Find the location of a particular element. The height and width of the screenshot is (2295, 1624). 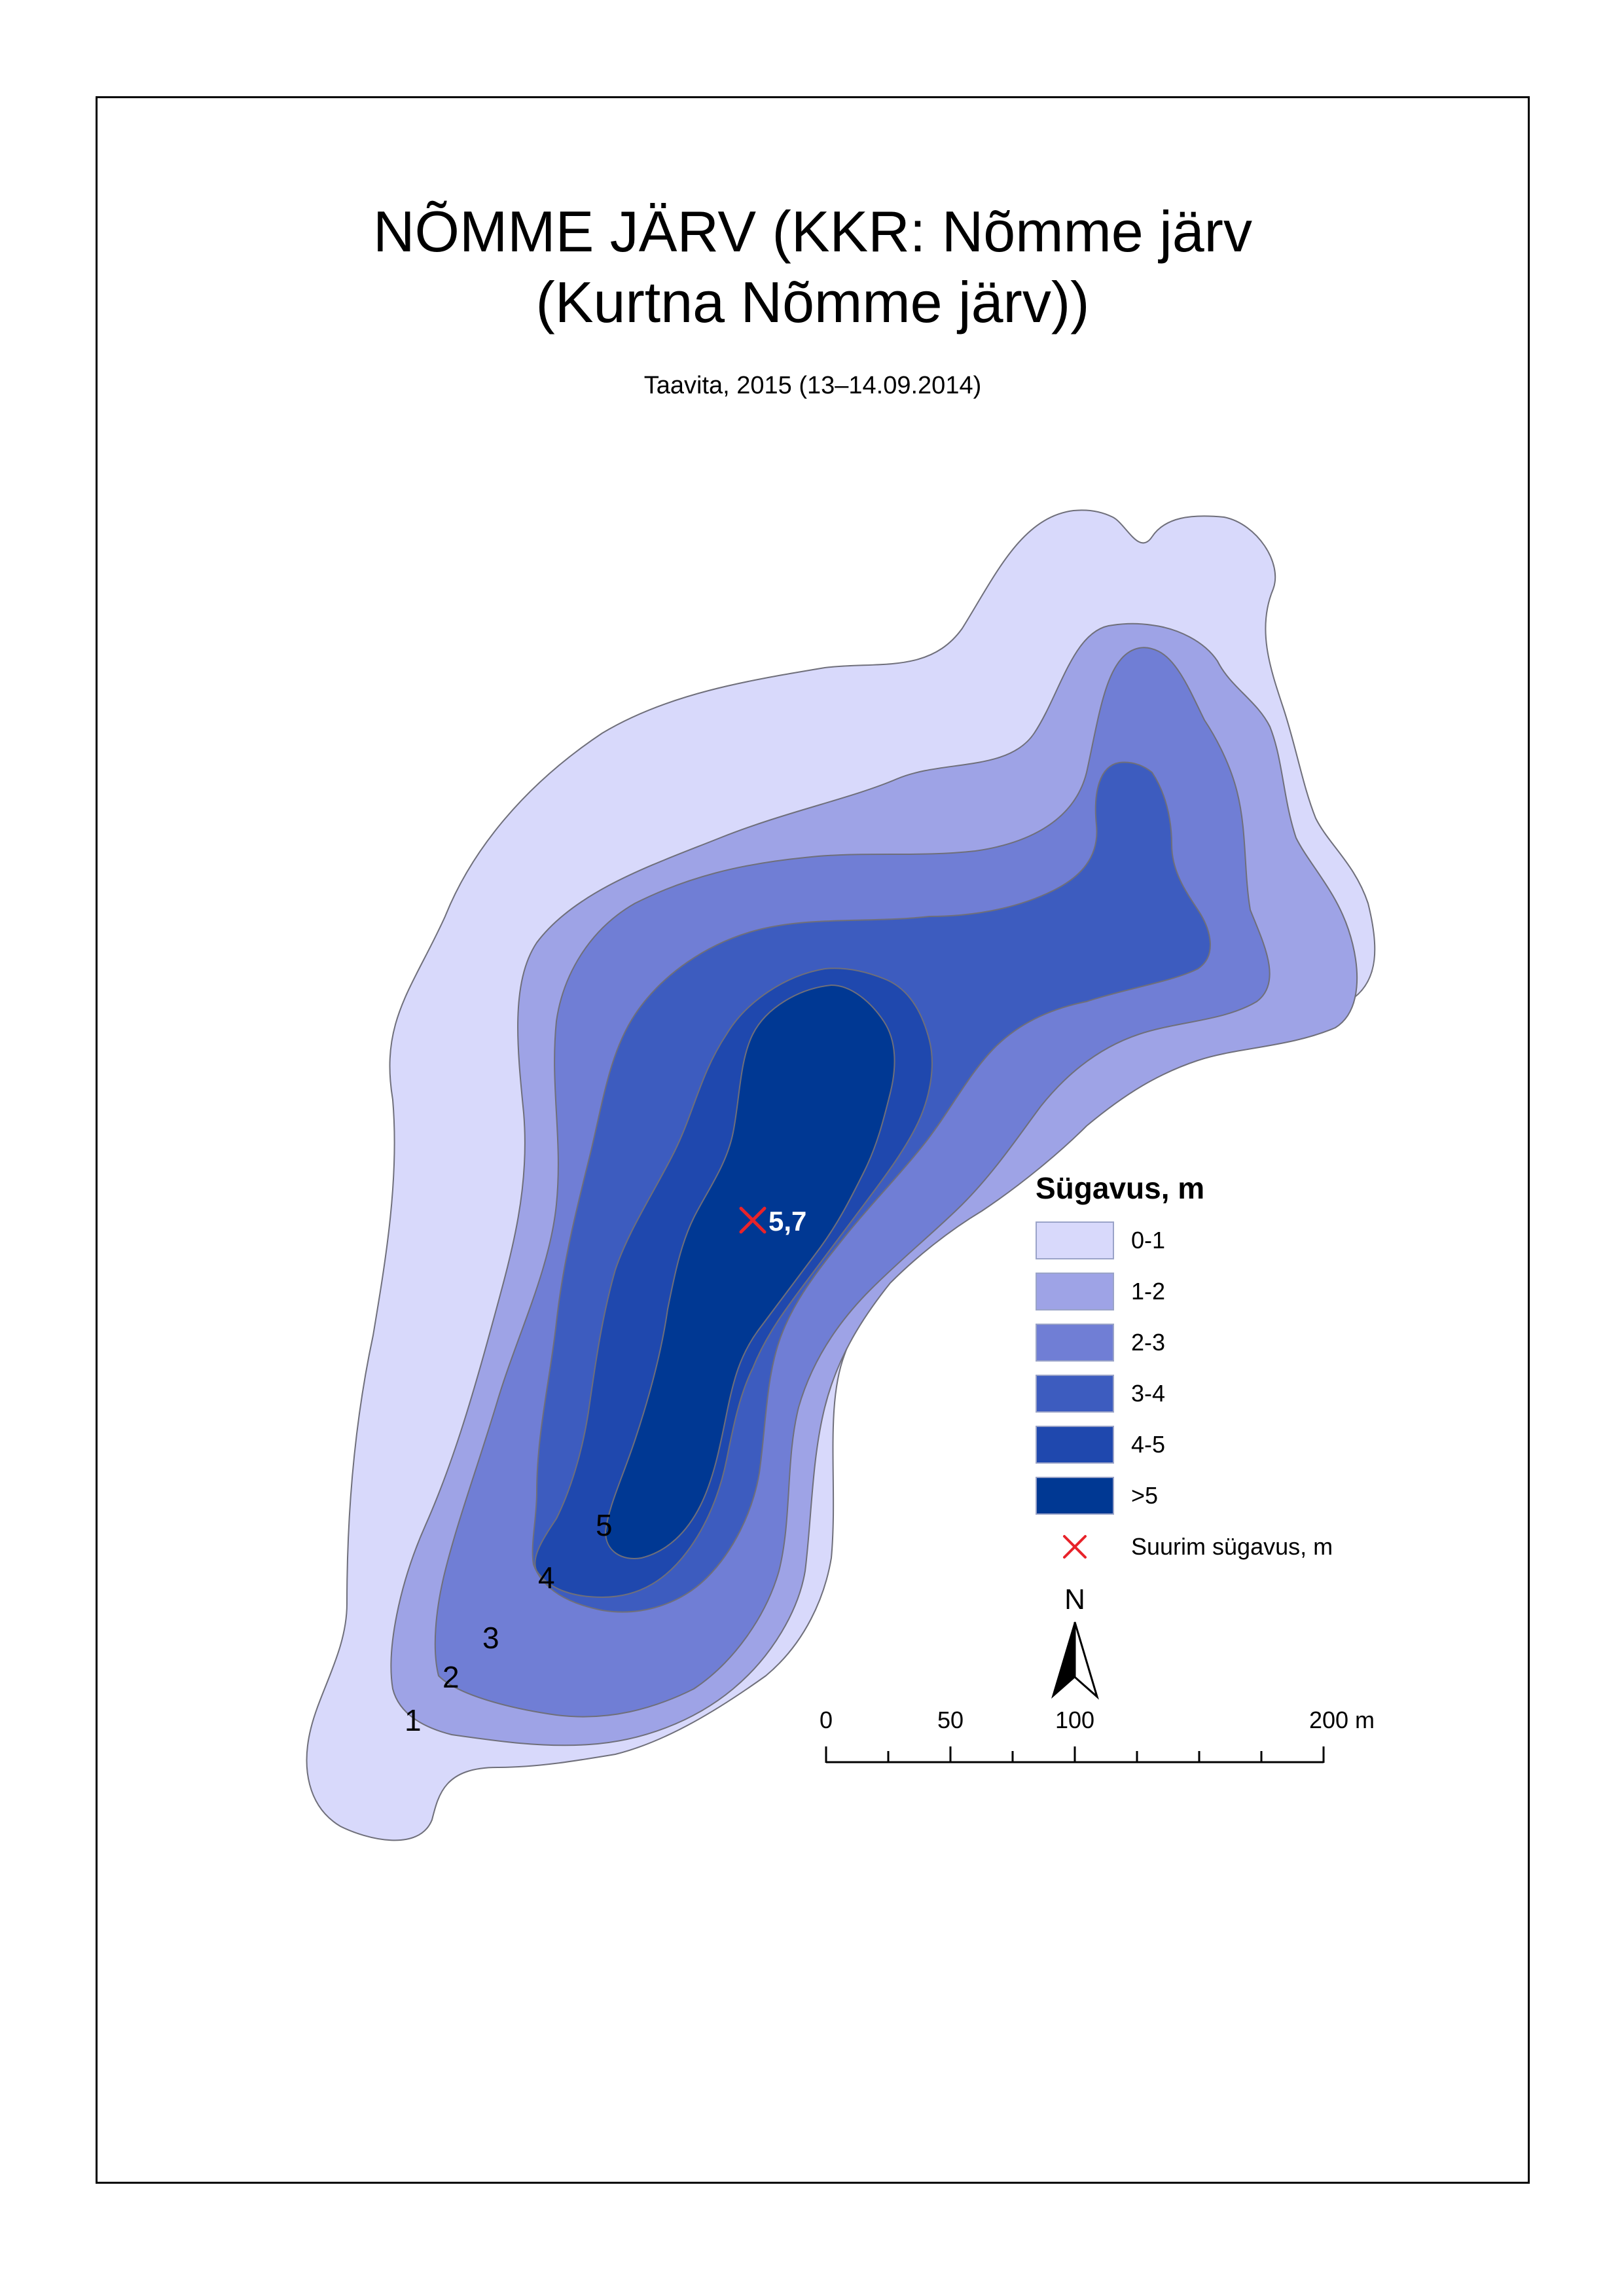

legend-label-4-5: 4-5 is located at coordinates (1148, 1445).